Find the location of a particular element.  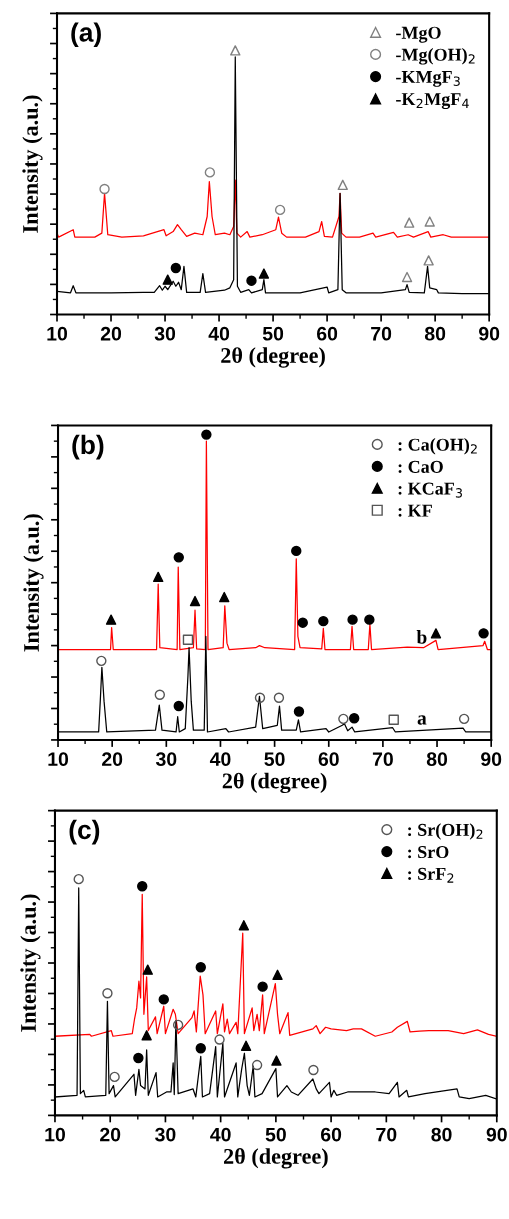

legend-label: : SrF$_{2}$ is located at coordinates (431, 875).